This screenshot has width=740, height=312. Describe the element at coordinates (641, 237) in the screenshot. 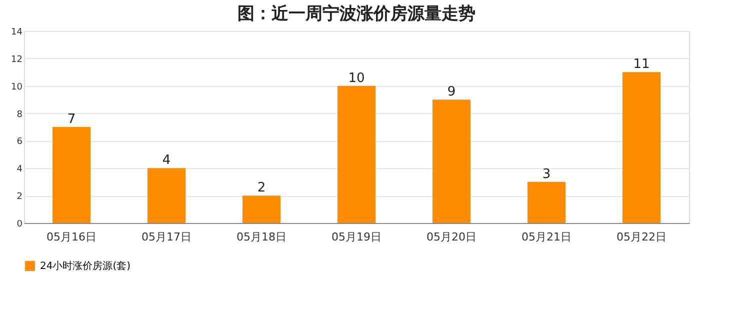

I see `x-tick-label: 05月22日` at that location.